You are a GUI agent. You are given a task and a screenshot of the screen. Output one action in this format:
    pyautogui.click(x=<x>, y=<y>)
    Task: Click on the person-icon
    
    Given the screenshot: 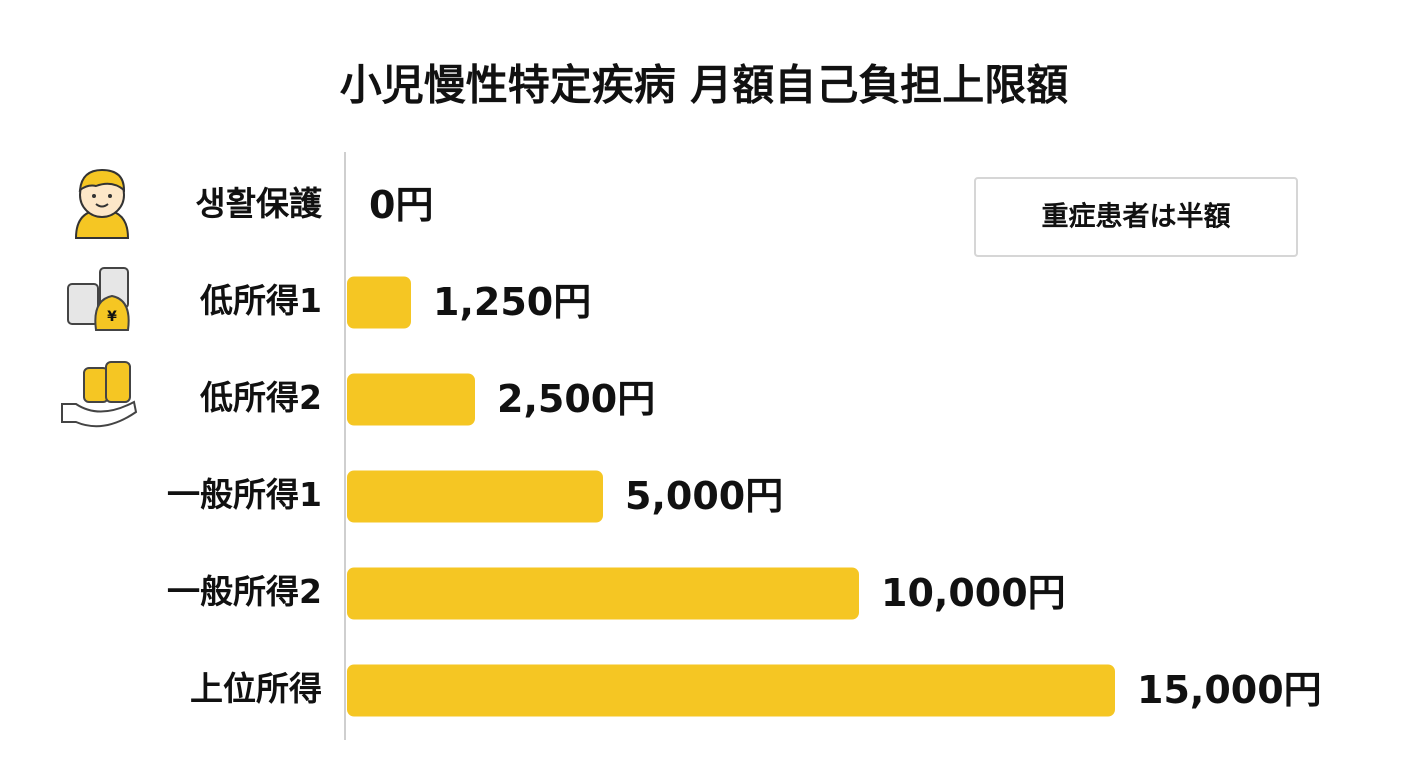 What is the action you would take?
    pyautogui.click(x=102, y=203)
    